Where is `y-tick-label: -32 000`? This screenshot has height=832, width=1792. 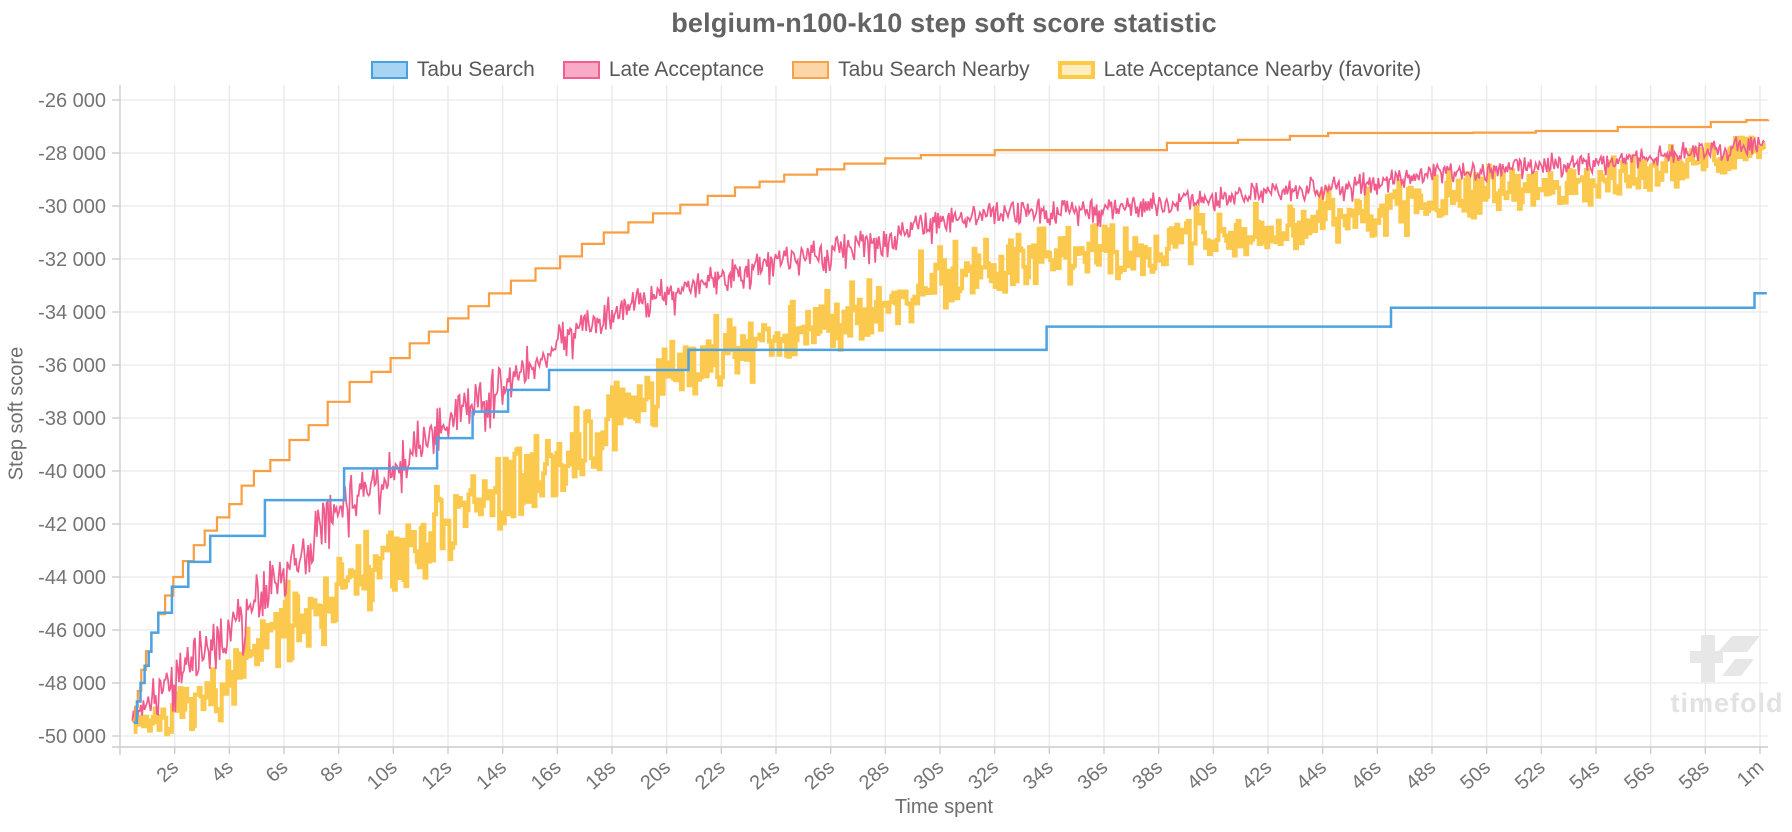 y-tick-label: -32 000 is located at coordinates (72, 260).